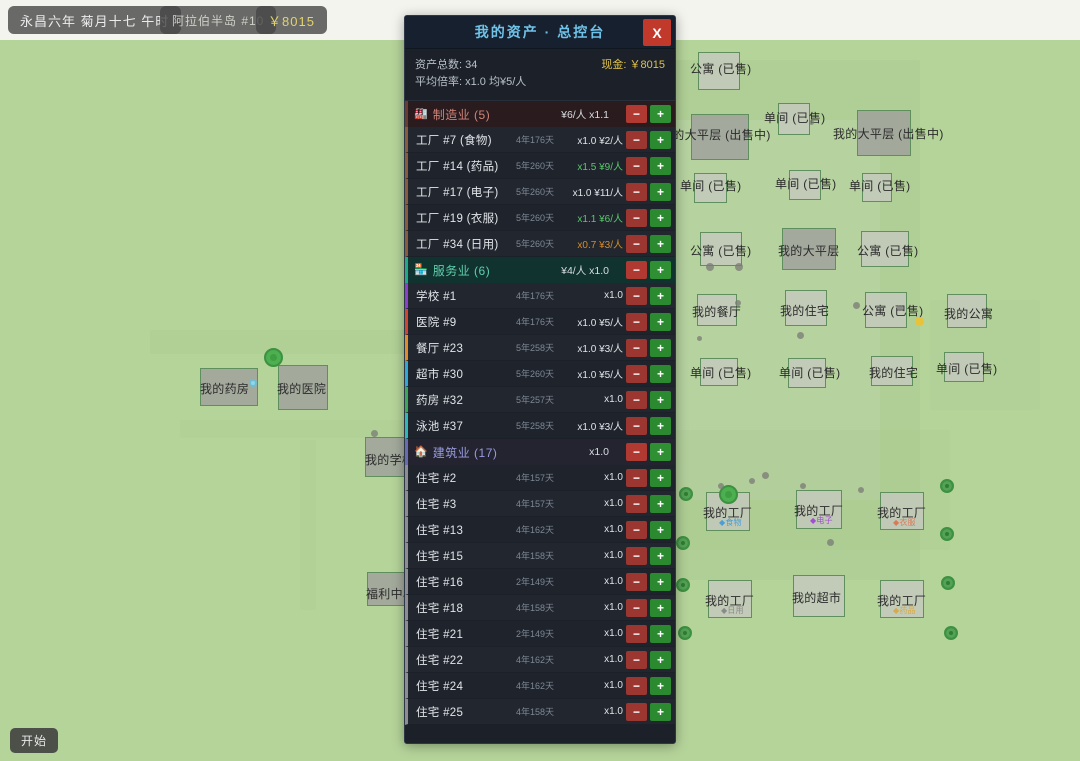  Describe the element at coordinates (540, 270) in the screenshot. I see `section-header-services: 🏪 服务业 (6) ¥4/人 x1.0 − +` at that location.